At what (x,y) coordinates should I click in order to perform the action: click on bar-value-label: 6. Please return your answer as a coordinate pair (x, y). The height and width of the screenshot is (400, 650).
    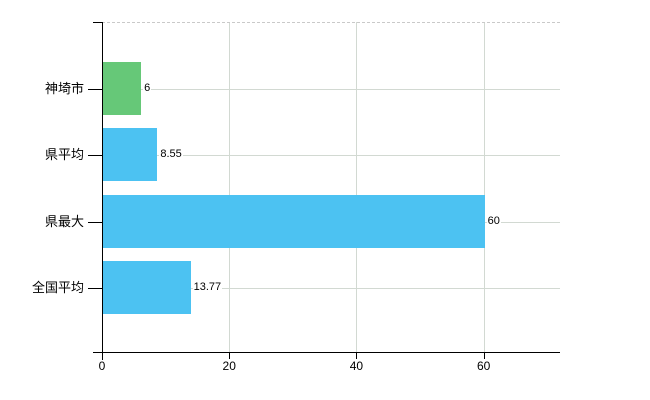
    Looking at the image, I should click on (147, 88).